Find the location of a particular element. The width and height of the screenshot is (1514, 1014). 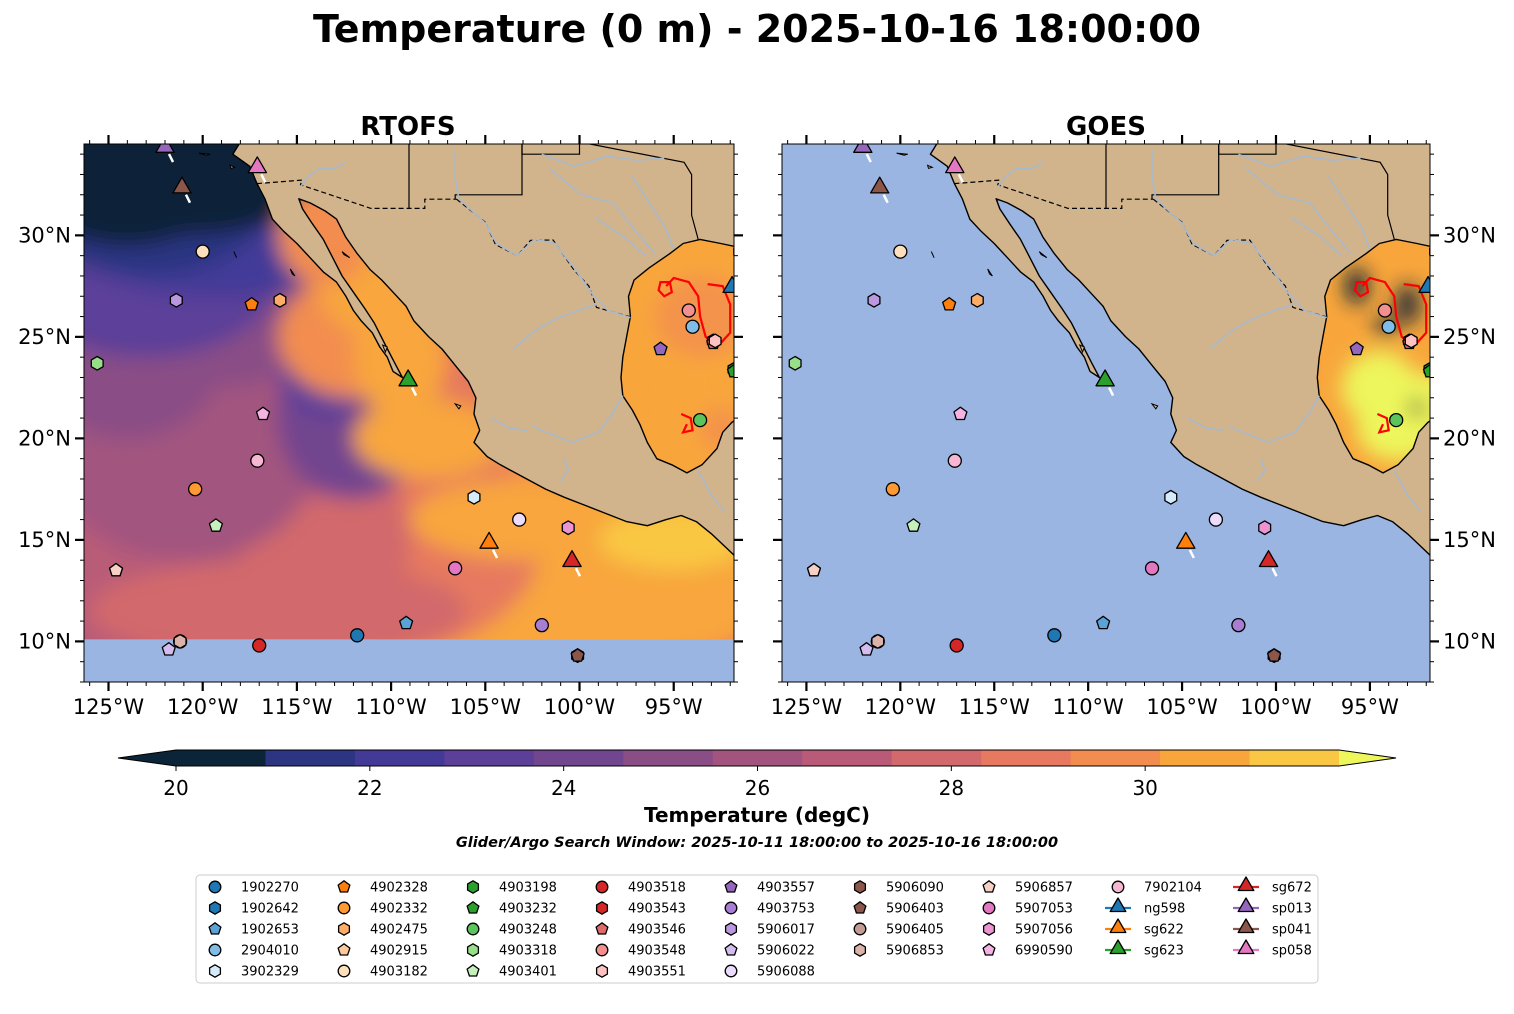

legend-label: 4903182 is located at coordinates (399, 972).